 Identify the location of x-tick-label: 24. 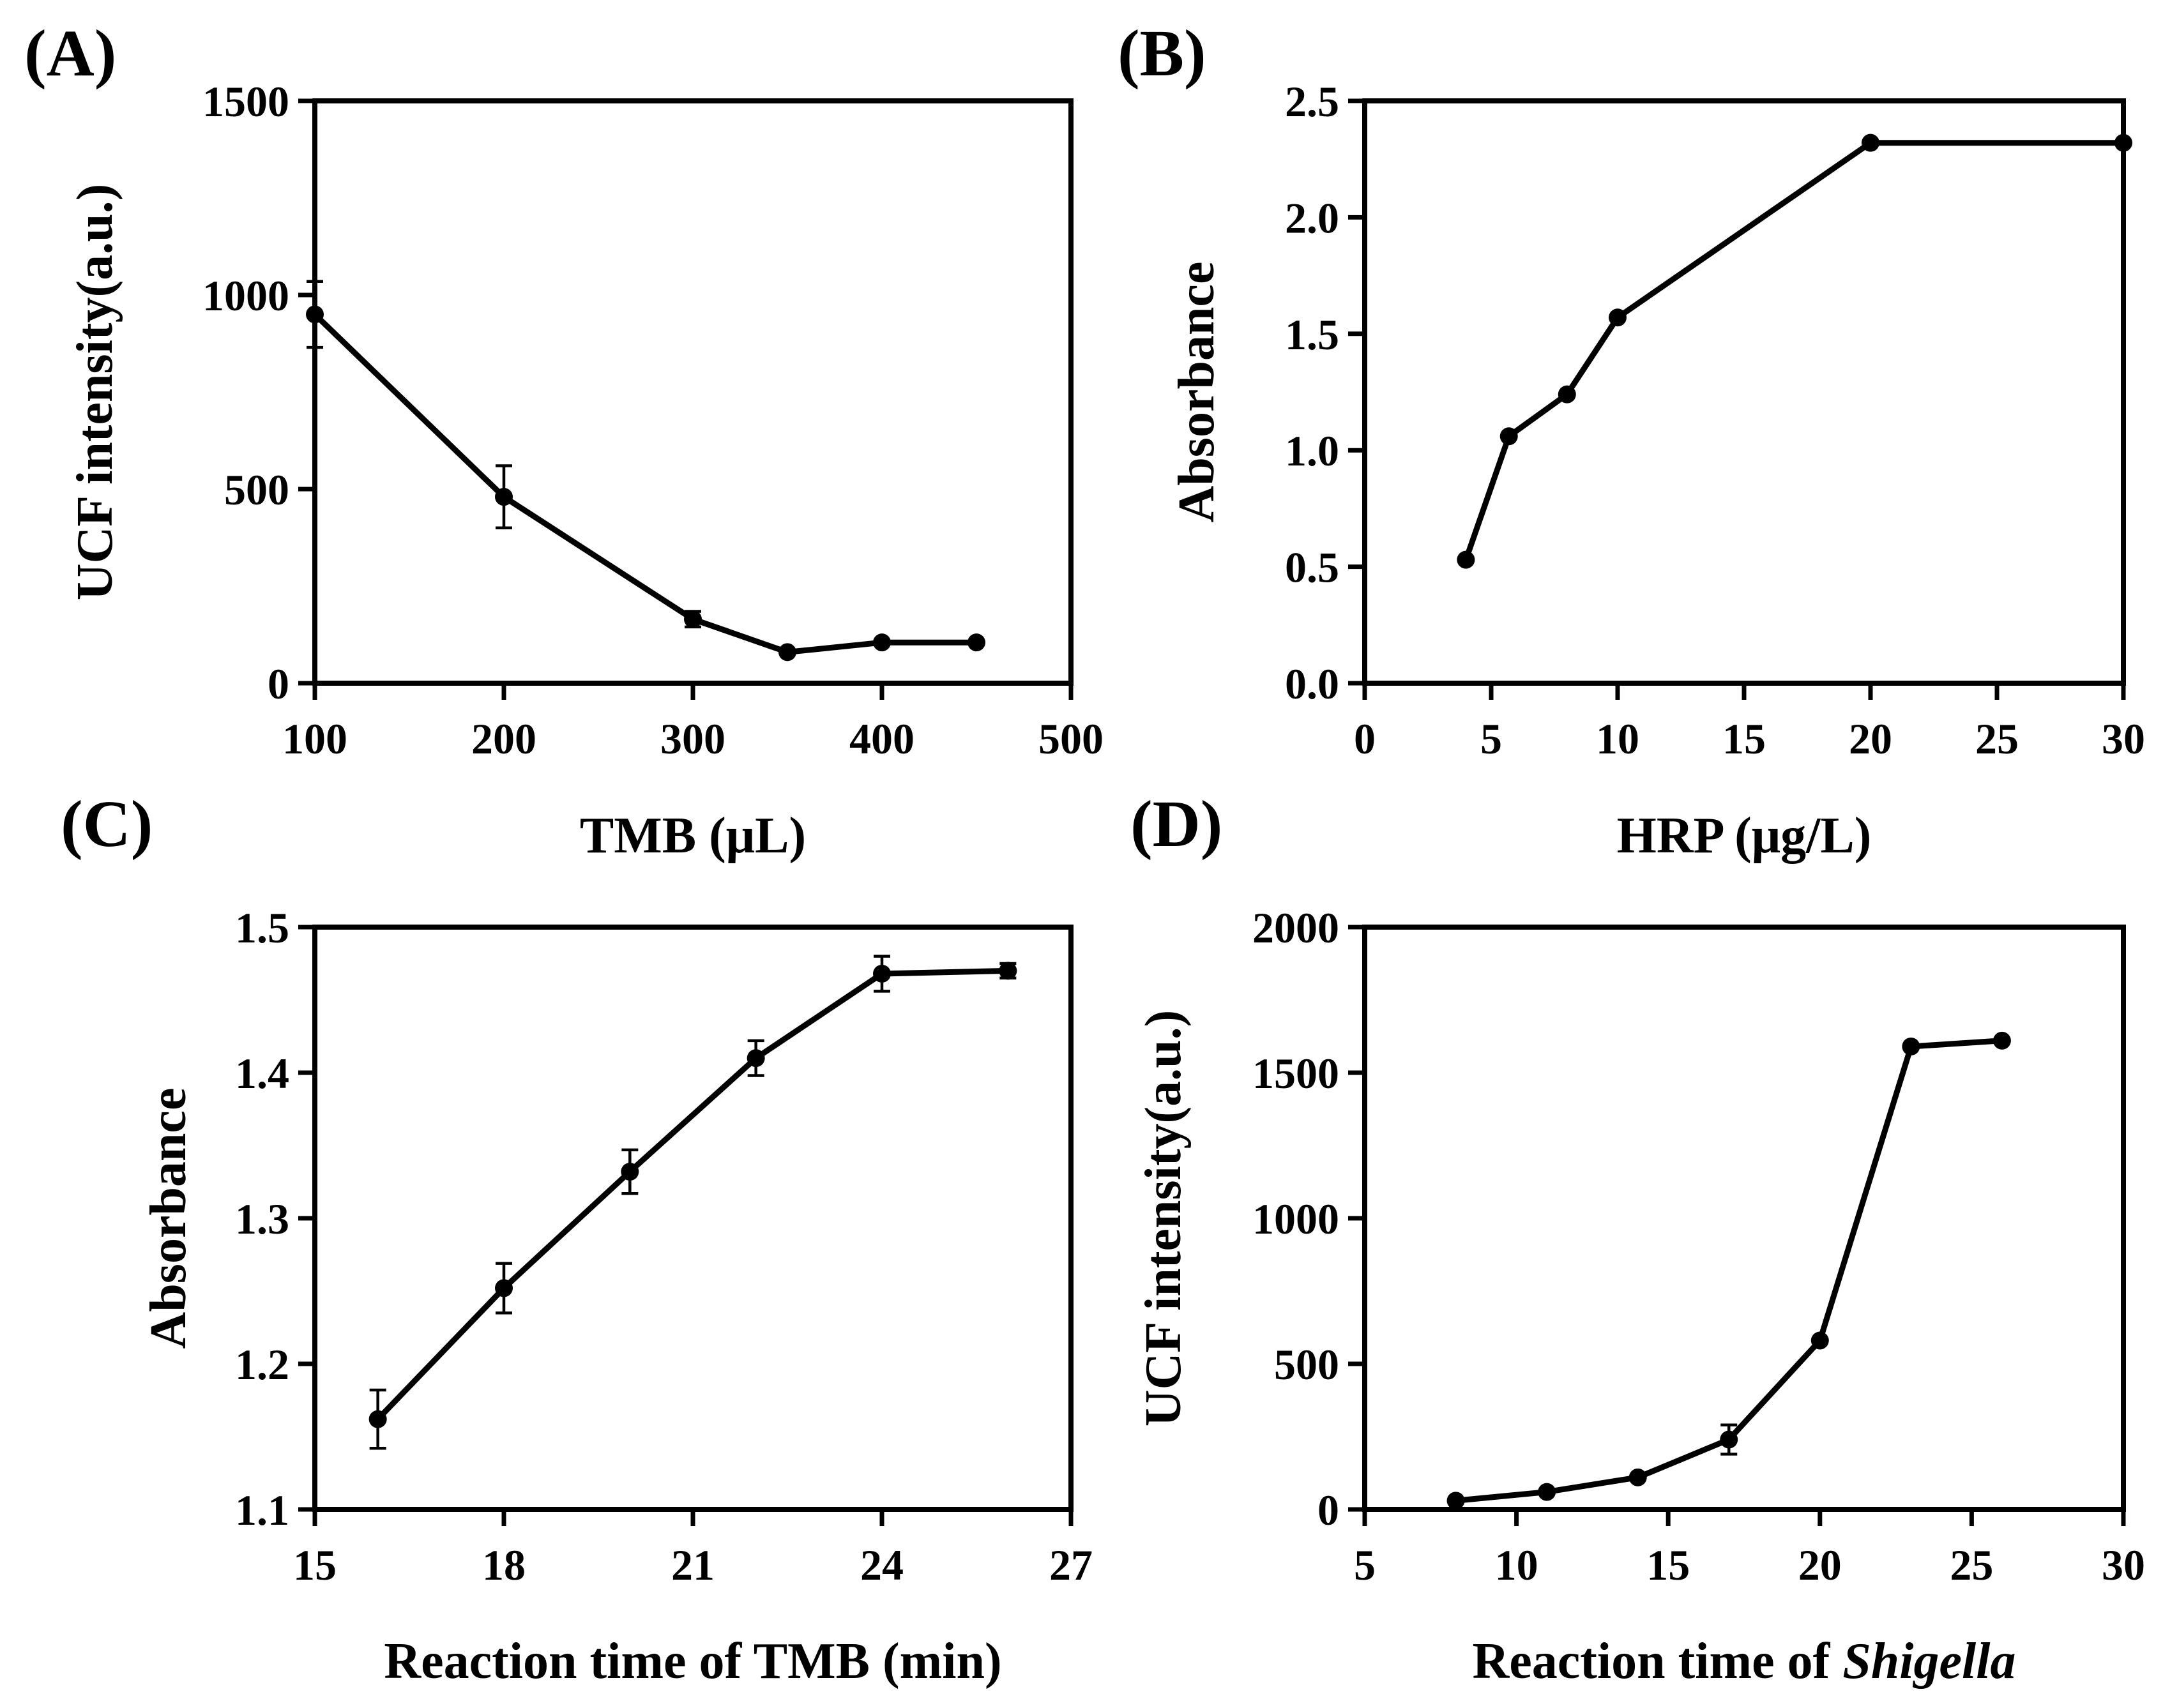
(882, 1565).